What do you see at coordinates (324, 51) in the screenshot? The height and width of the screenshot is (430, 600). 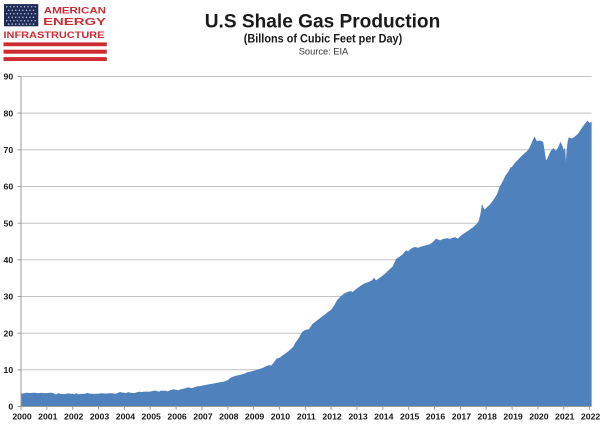 I see `svg-text: Source: EIA` at bounding box center [324, 51].